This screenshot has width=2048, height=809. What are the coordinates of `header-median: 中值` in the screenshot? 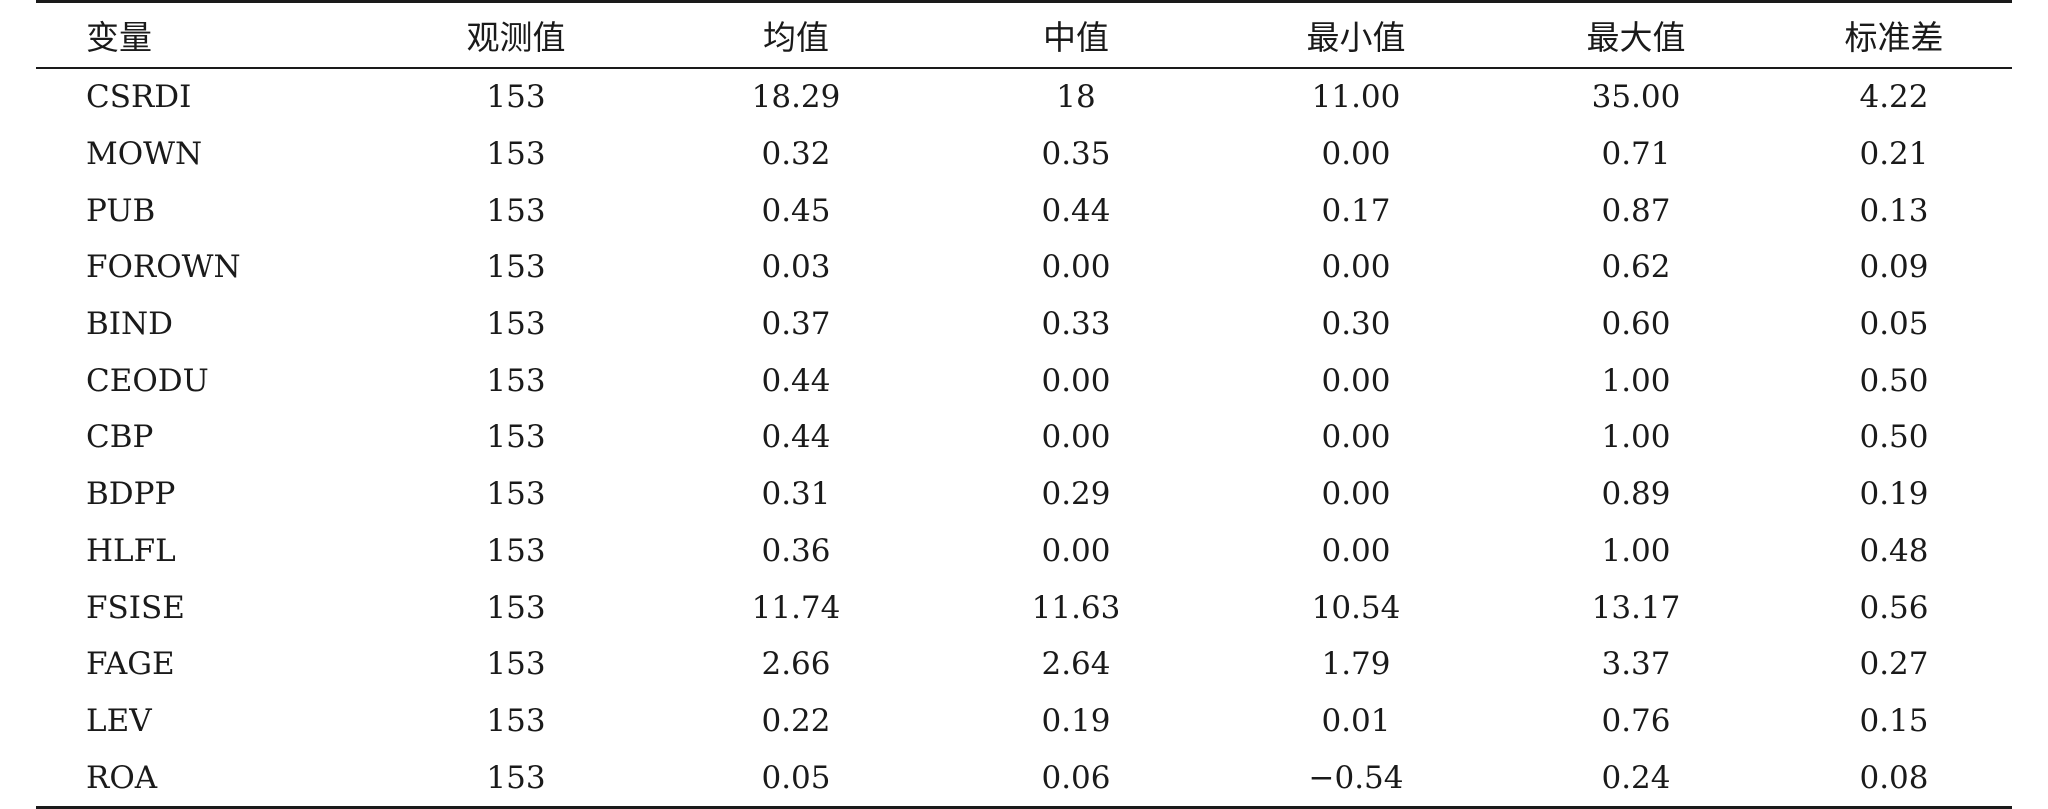 It's located at (1076, 34).